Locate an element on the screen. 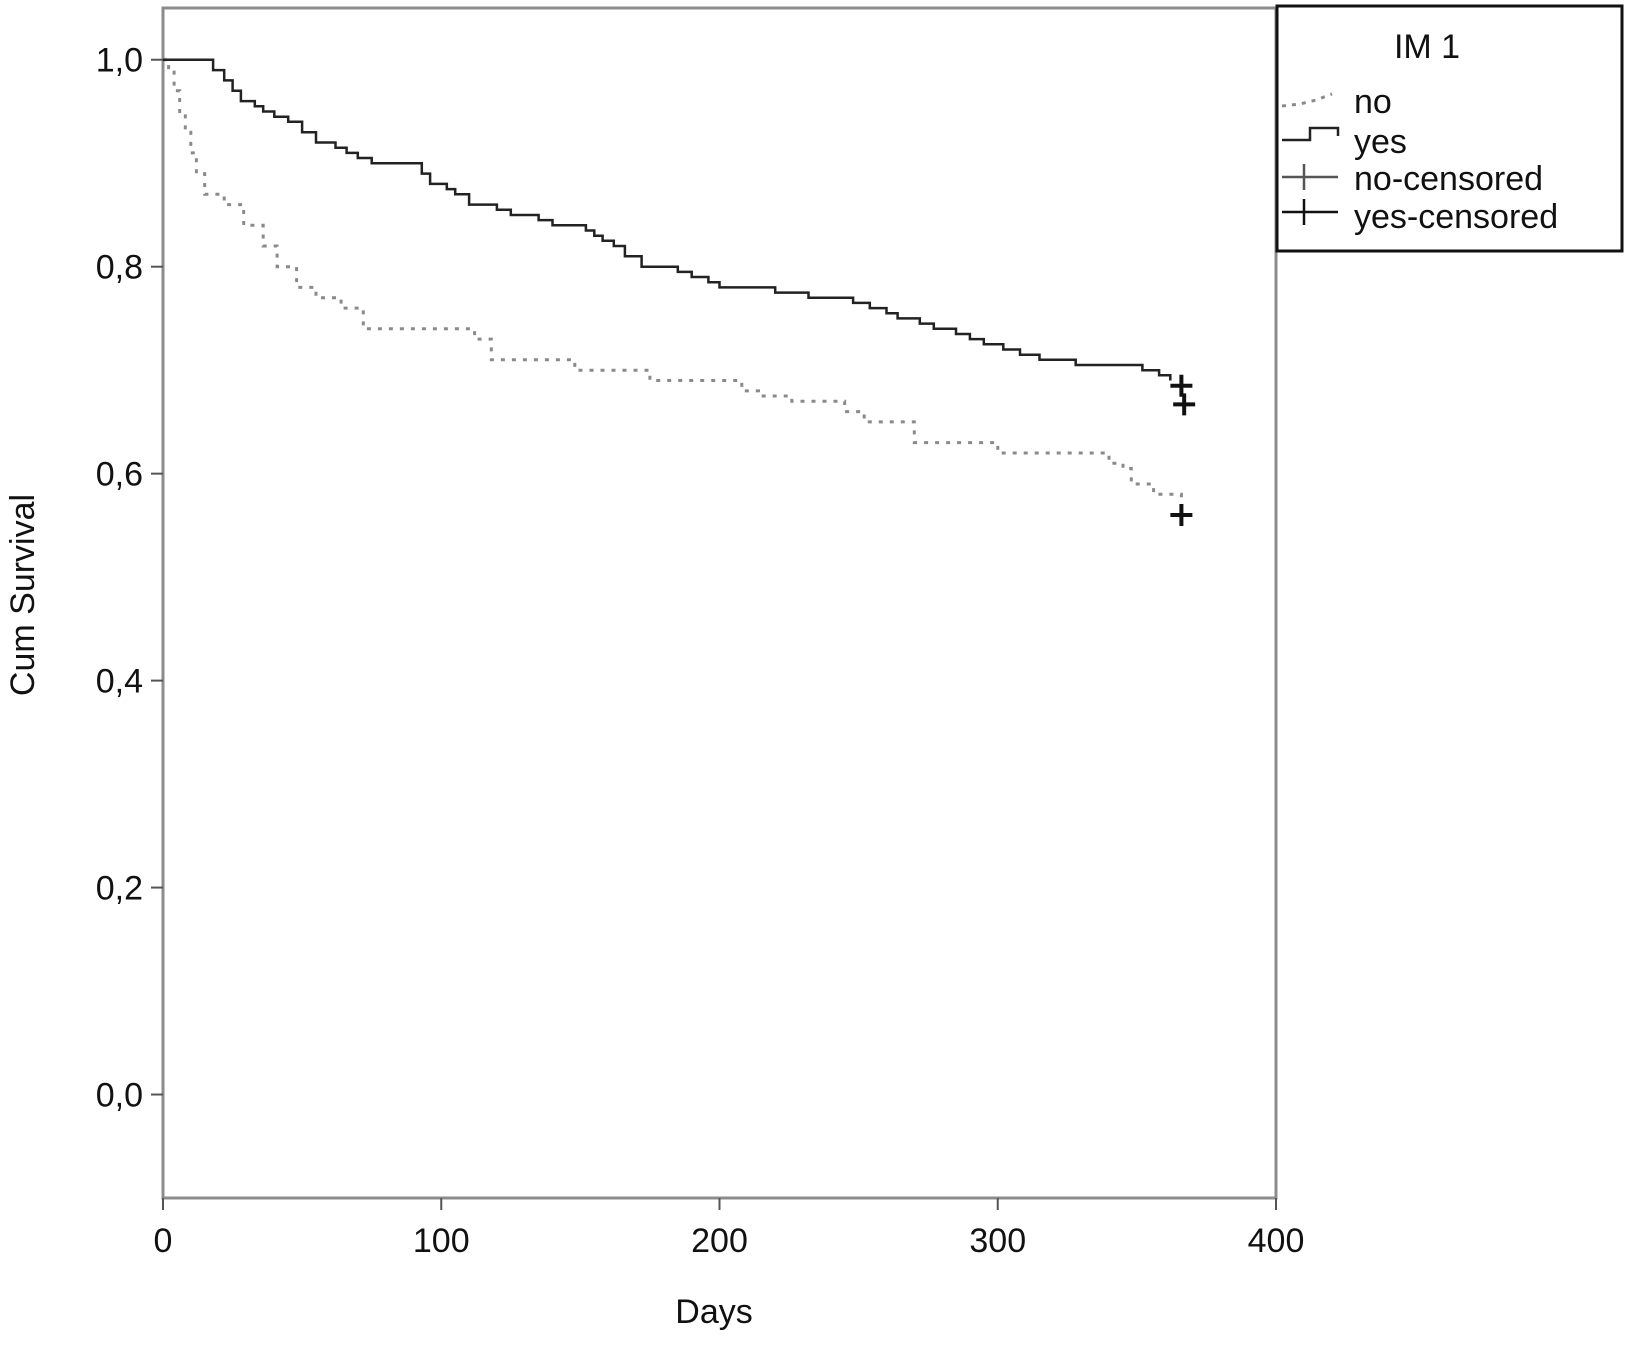 The image size is (1626, 1346). y-tick-label-0,0: 0,0 is located at coordinates (119, 1096).